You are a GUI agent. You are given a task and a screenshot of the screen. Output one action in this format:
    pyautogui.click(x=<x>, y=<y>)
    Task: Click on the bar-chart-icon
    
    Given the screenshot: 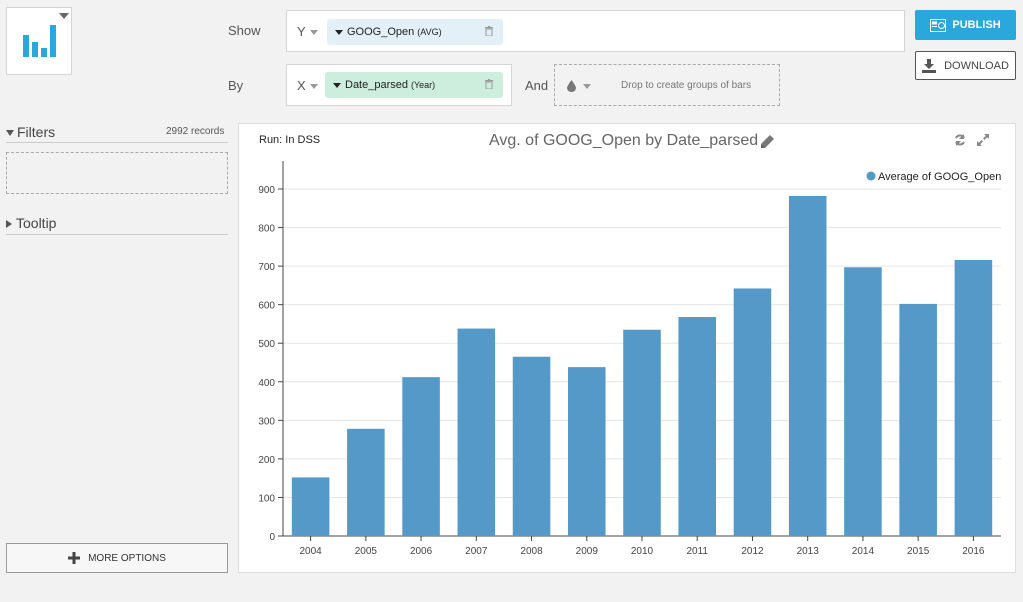 What is the action you would take?
    pyautogui.click(x=39, y=41)
    